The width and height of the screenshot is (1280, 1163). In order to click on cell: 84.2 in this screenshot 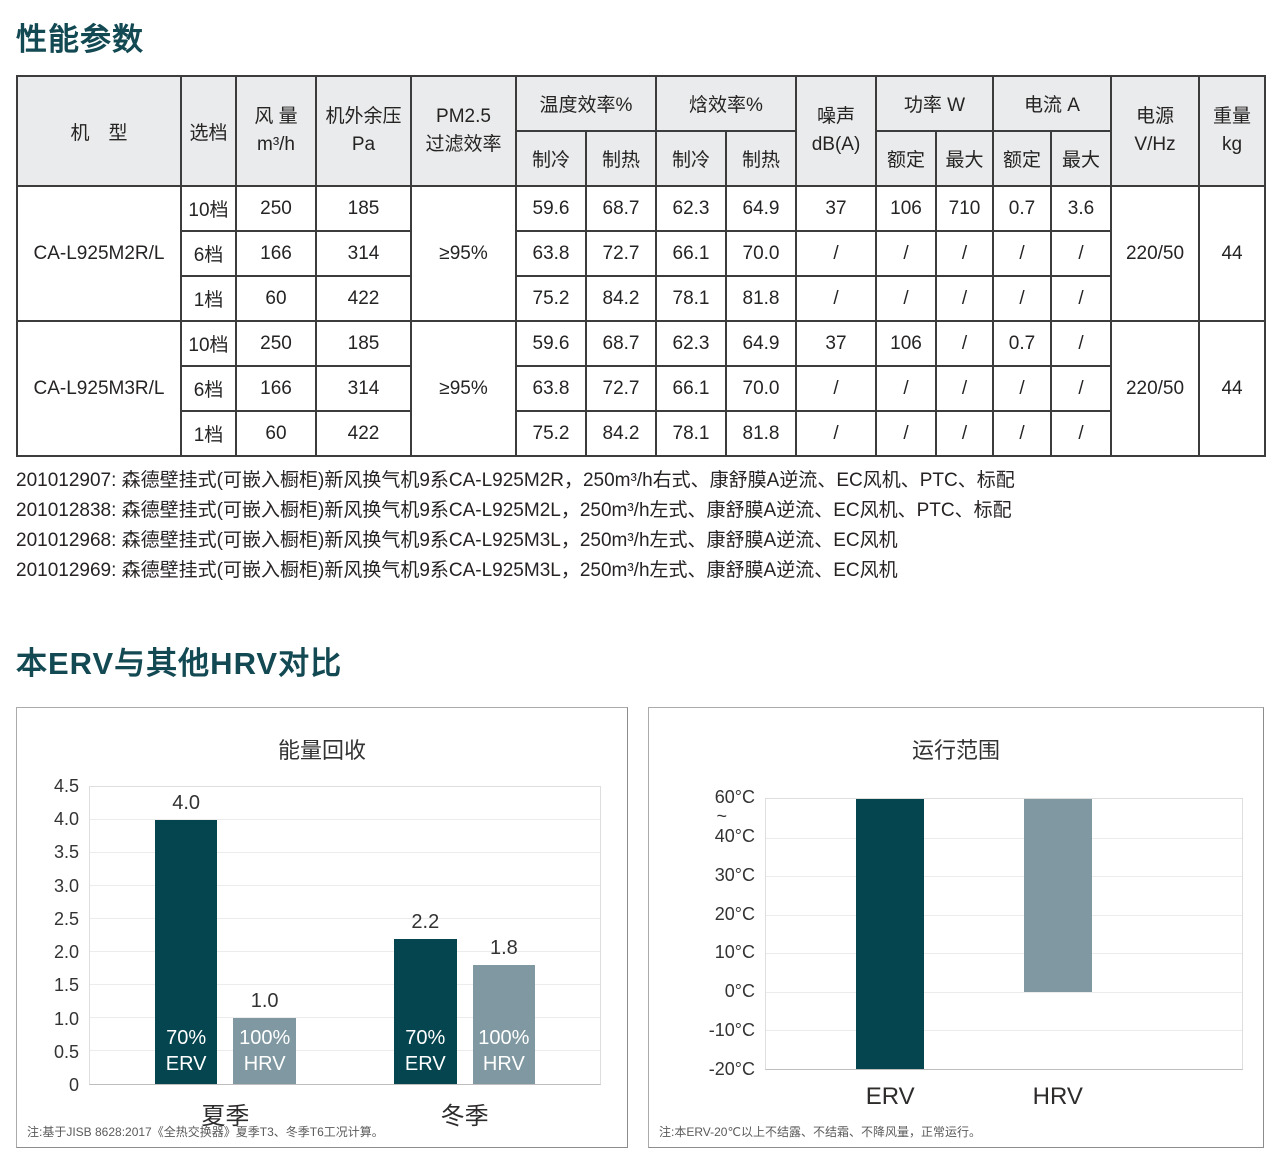, I will do `click(621, 298)`.